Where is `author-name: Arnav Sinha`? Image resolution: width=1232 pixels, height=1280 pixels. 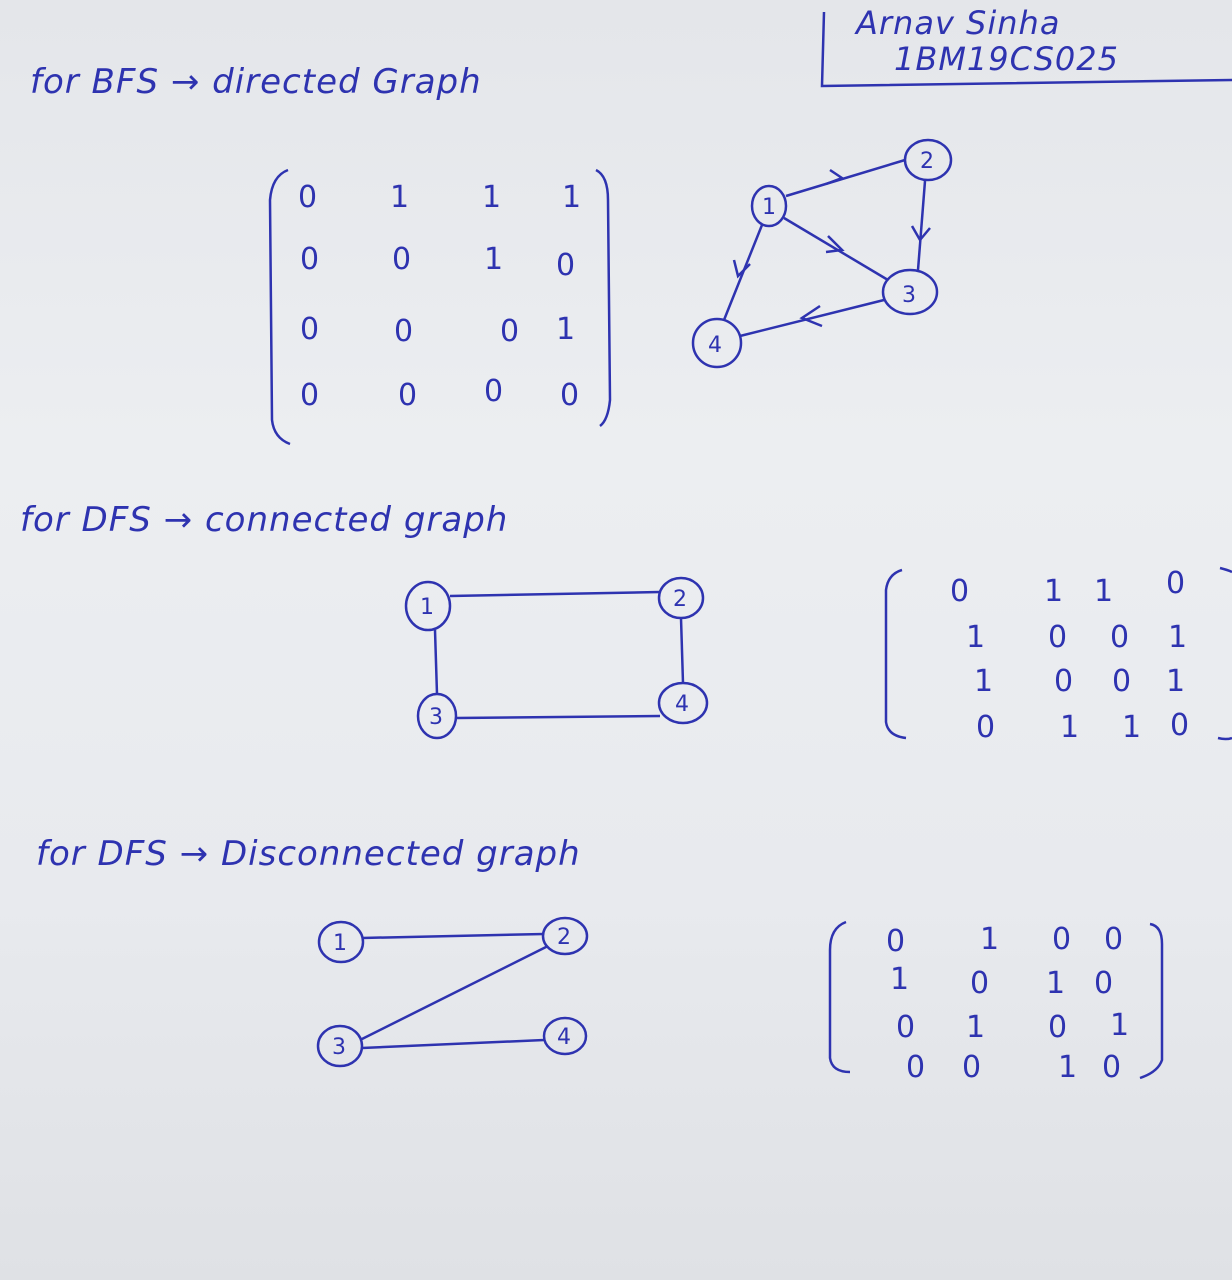 author-name: Arnav Sinha is located at coordinates (958, 23).